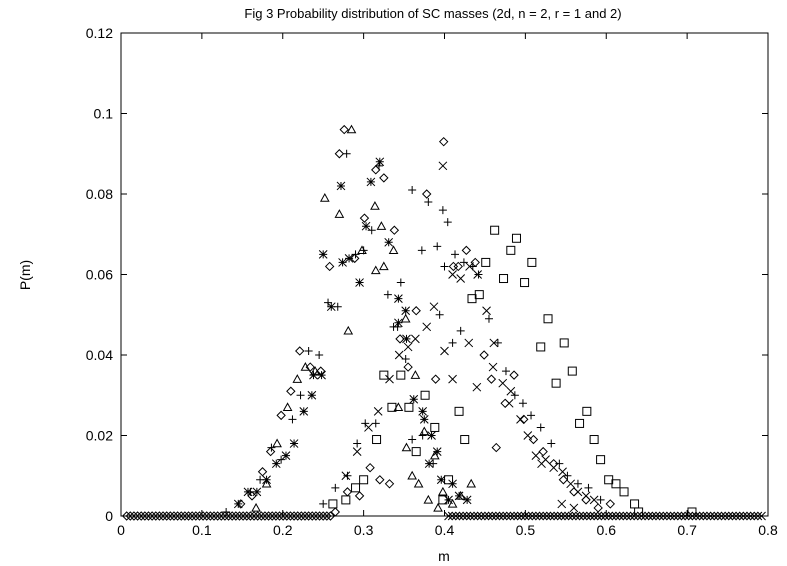 The height and width of the screenshot is (566, 787). What do you see at coordinates (768, 530) in the screenshot?
I see `x-tick-label: 0.8` at bounding box center [768, 530].